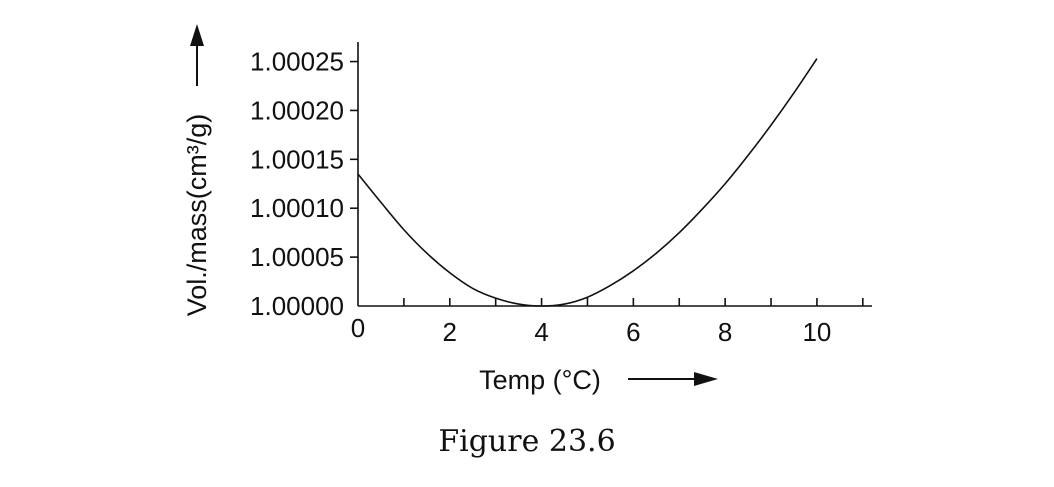 Image resolution: width=1054 pixels, height=487 pixels. Describe the element at coordinates (633, 332) in the screenshot. I see `x-tick-label: 6` at that location.